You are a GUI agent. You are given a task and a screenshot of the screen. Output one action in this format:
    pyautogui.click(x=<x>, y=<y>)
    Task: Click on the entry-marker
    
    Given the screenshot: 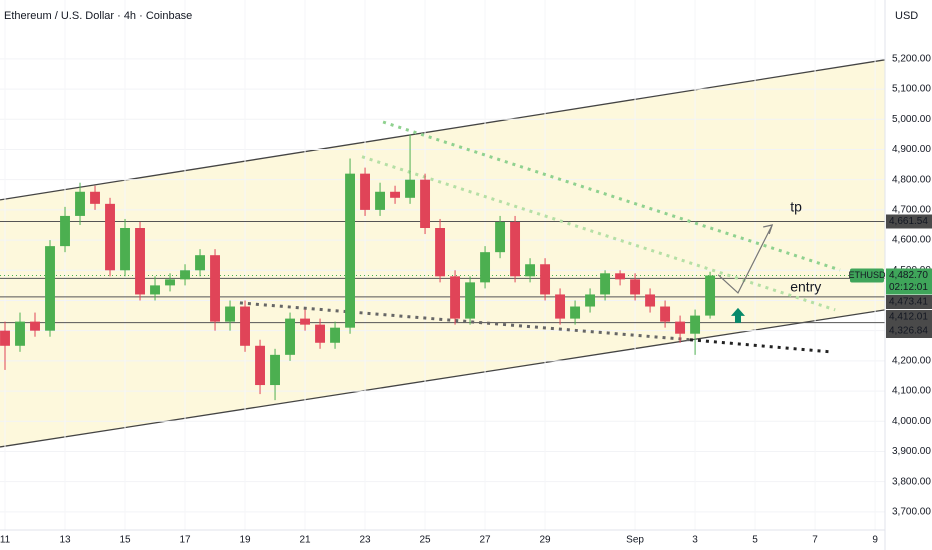 What is the action you would take?
    pyautogui.click(x=737, y=315)
    